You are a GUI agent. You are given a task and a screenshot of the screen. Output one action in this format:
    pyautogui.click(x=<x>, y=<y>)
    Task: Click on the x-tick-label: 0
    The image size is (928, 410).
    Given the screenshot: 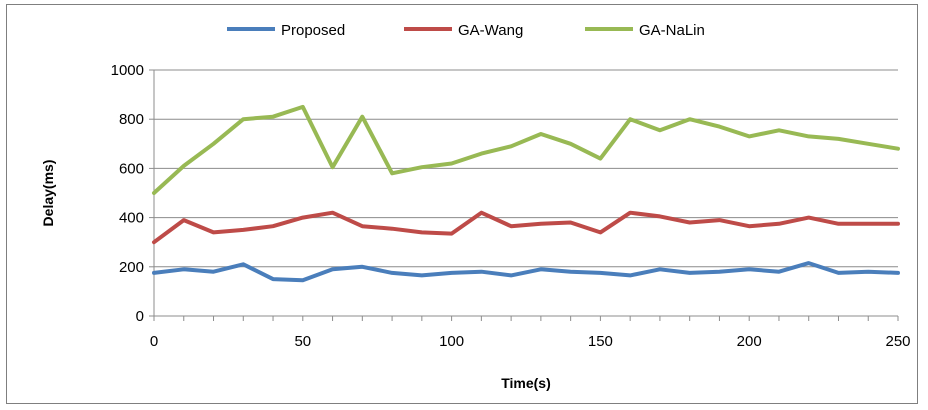 What is the action you would take?
    pyautogui.click(x=154, y=341)
    